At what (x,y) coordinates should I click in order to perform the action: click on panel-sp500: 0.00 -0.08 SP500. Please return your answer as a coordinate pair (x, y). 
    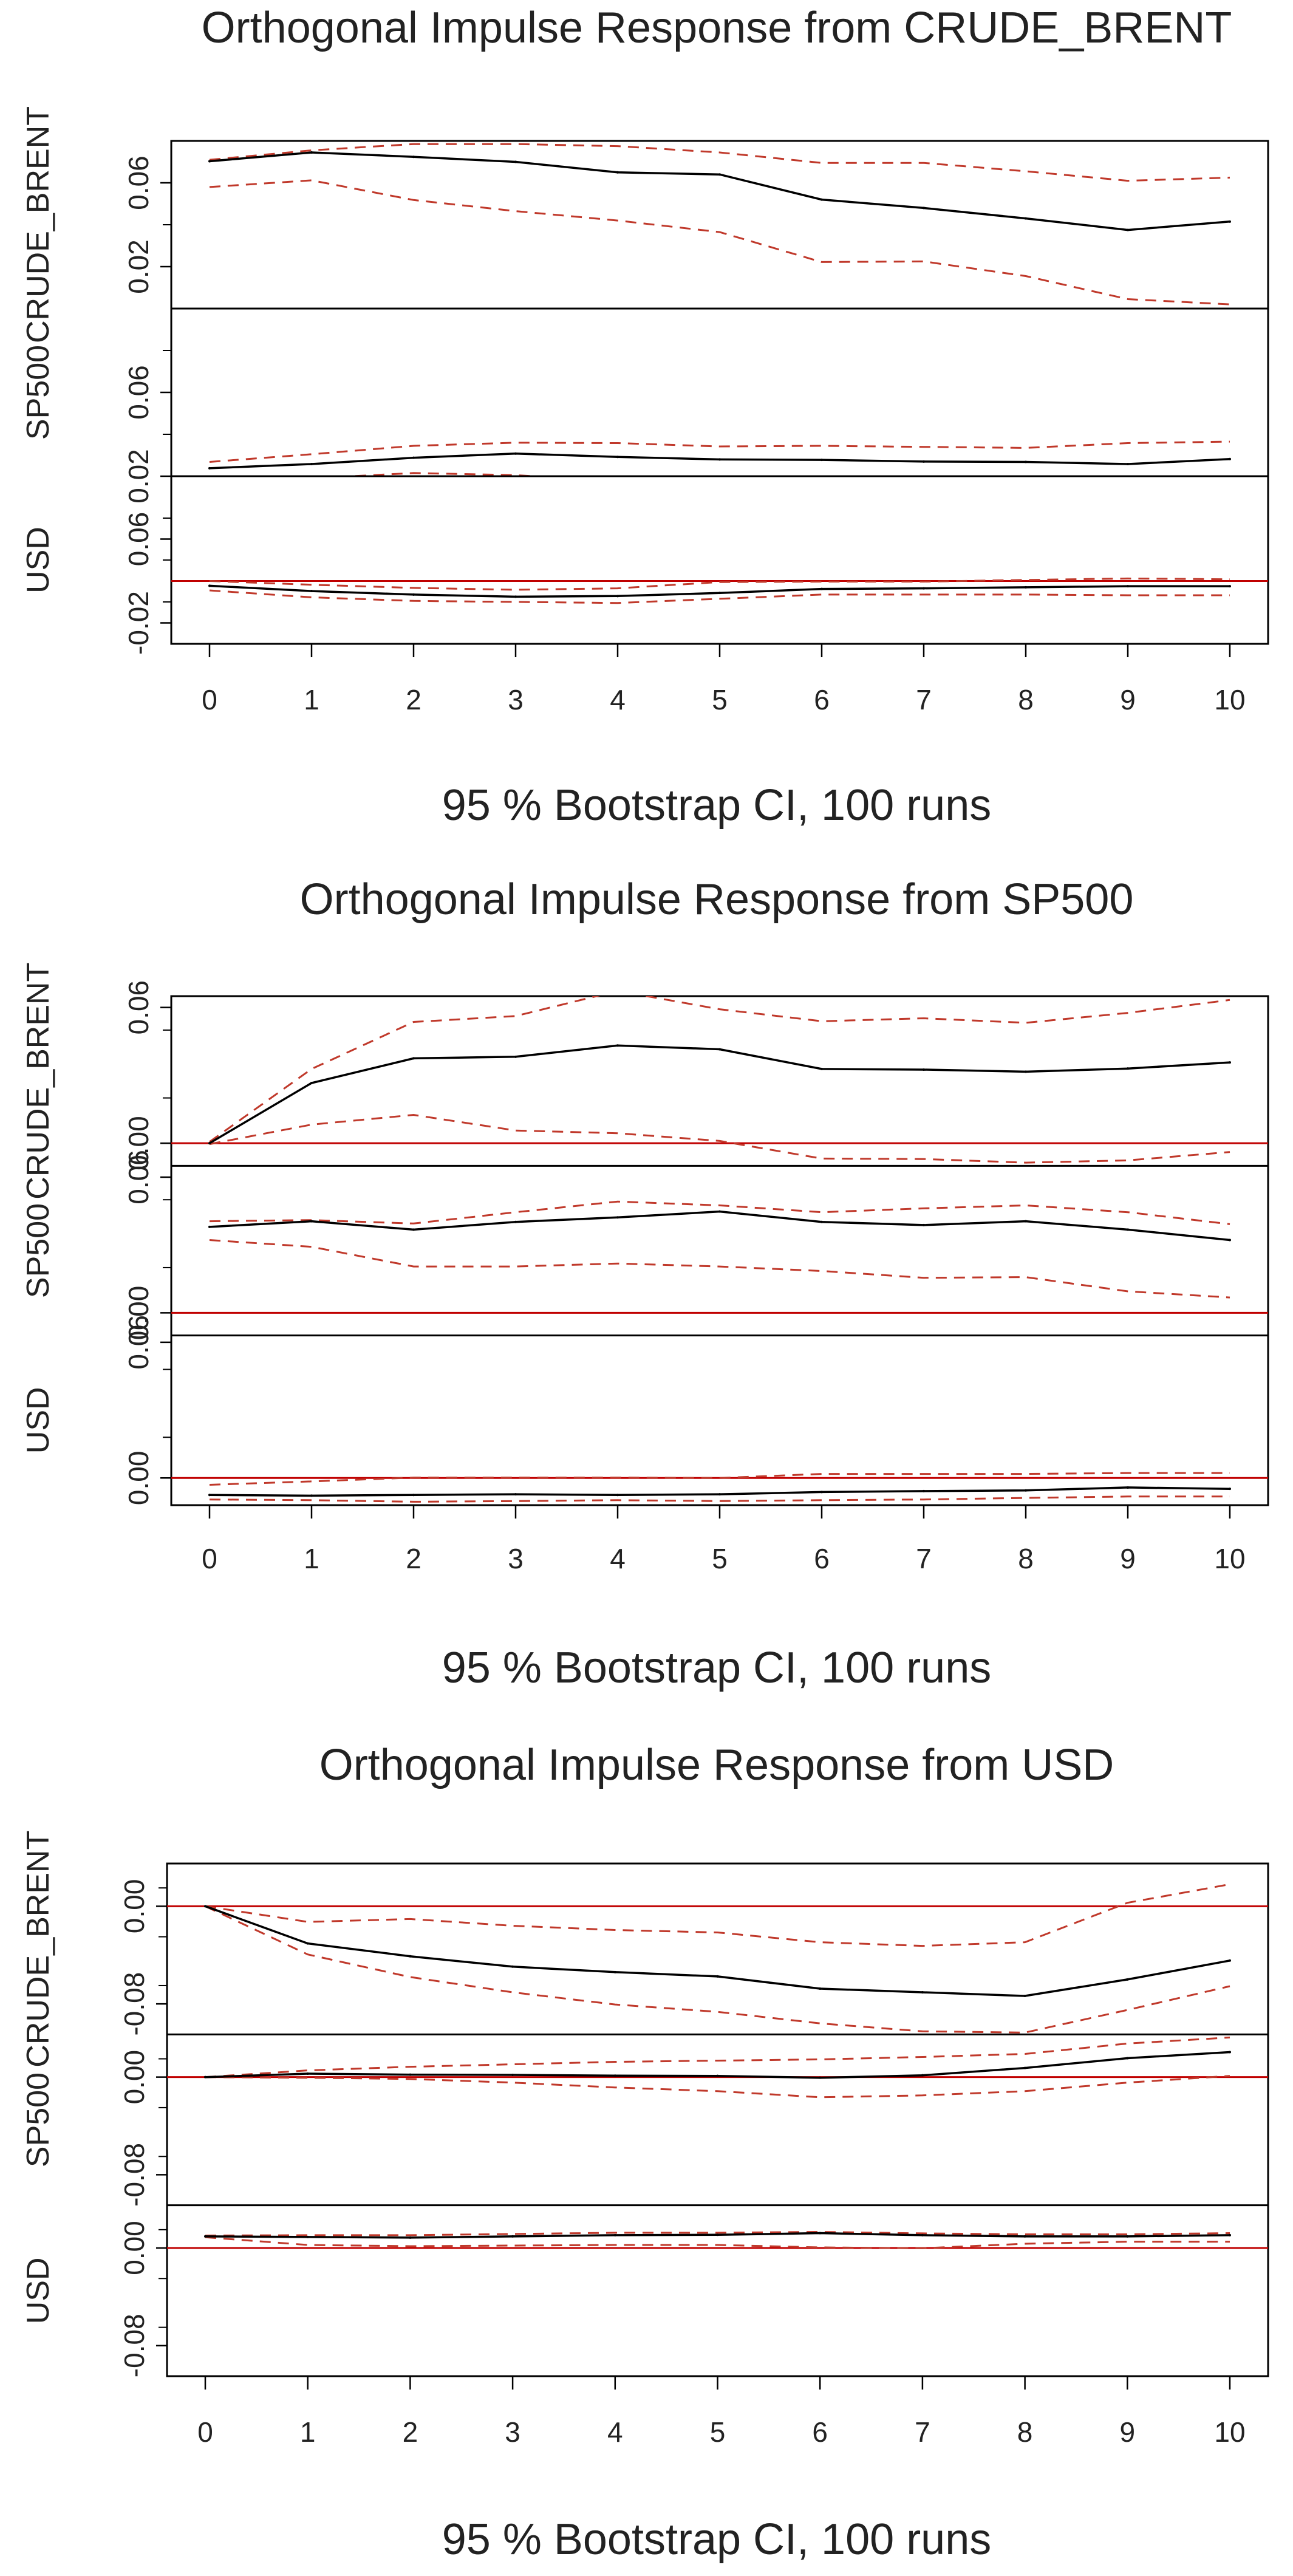
    Looking at the image, I should click on (644, 2120).